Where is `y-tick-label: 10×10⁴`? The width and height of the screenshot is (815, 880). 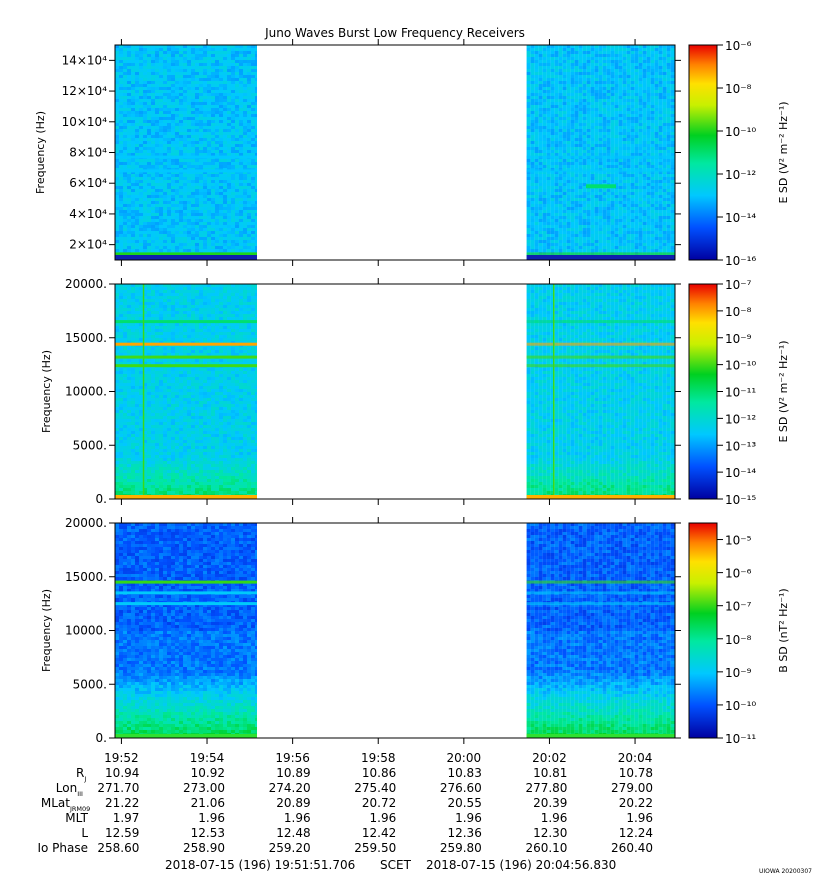
y-tick-label: 10×10⁴ is located at coordinates (85, 122).